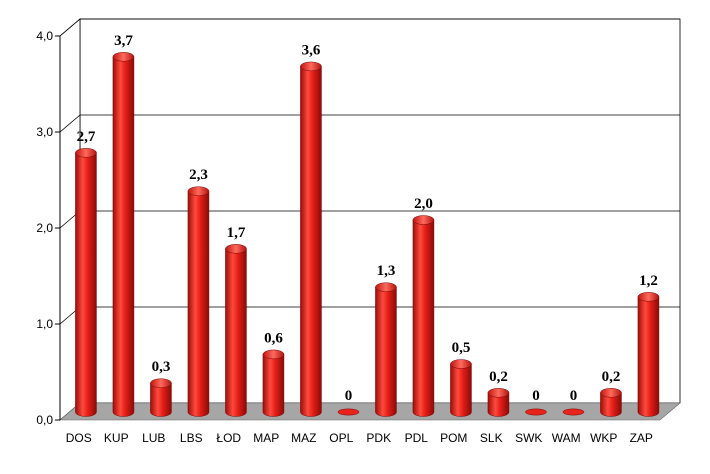 The width and height of the screenshot is (710, 474). I want to click on data-label-MAP: 0,6, so click(273, 338).